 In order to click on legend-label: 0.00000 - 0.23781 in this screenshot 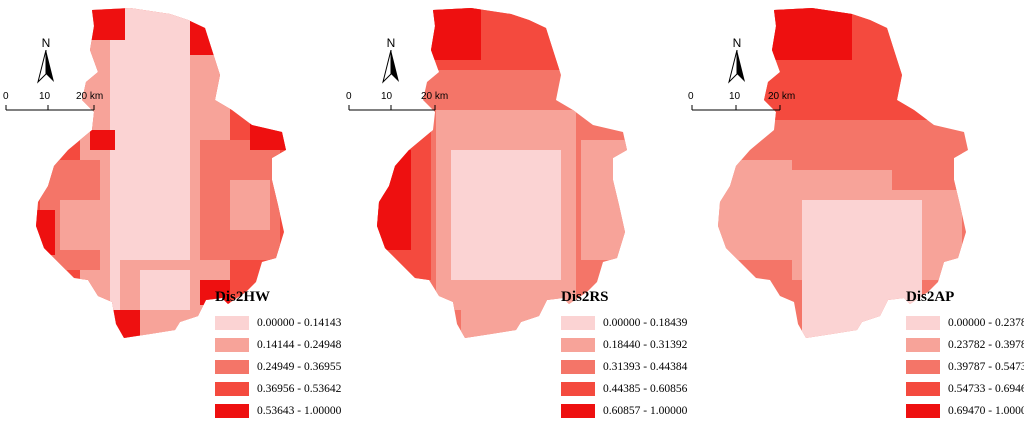, I will do `click(986, 323)`.